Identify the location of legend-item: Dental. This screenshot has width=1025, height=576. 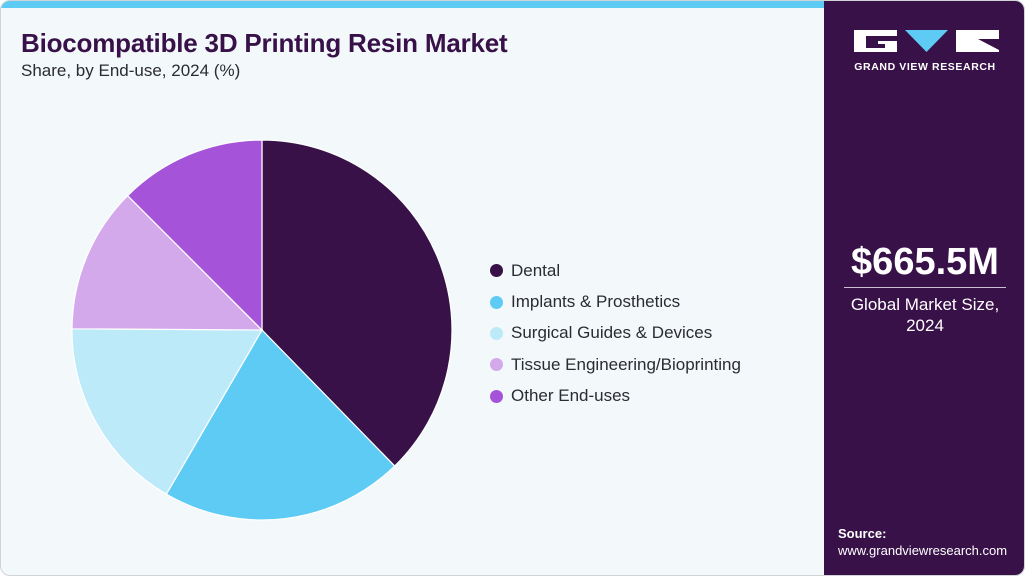
(615, 270).